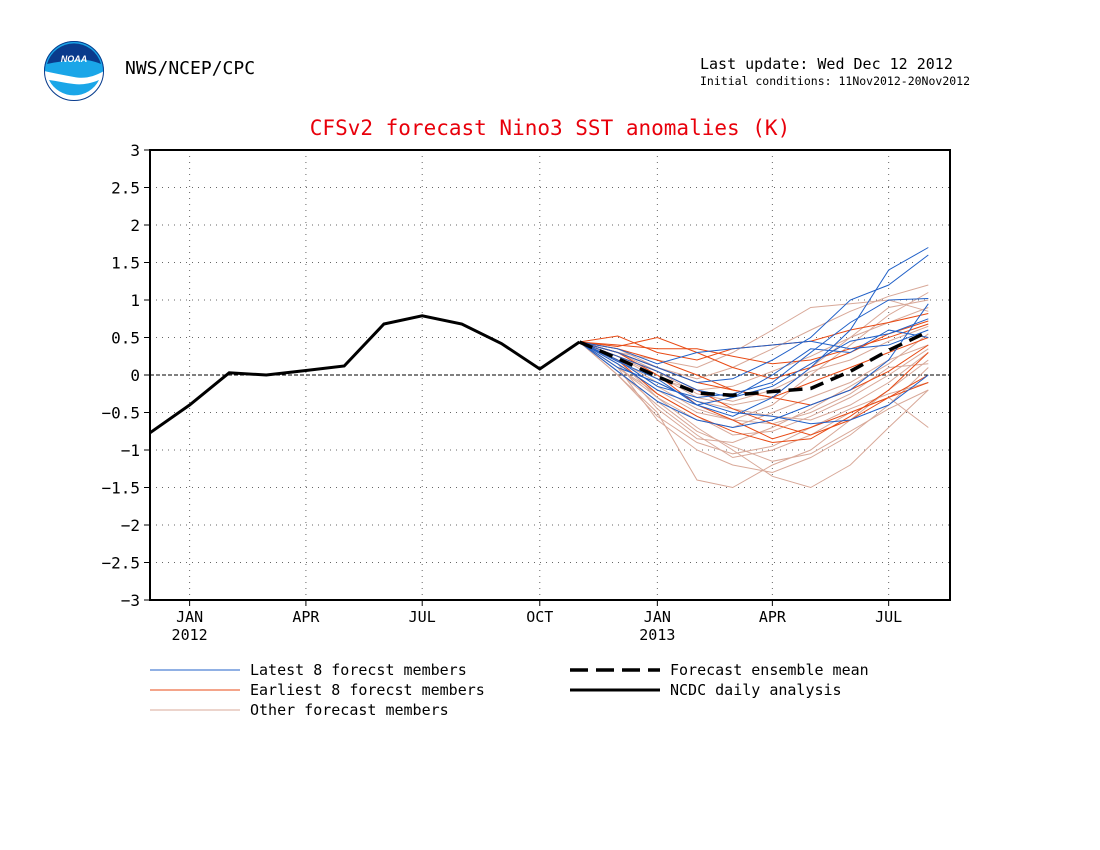  I want to click on initial-conditions-label: Initial conditions: 11Nov2012-20Nov2012, so click(835, 81).